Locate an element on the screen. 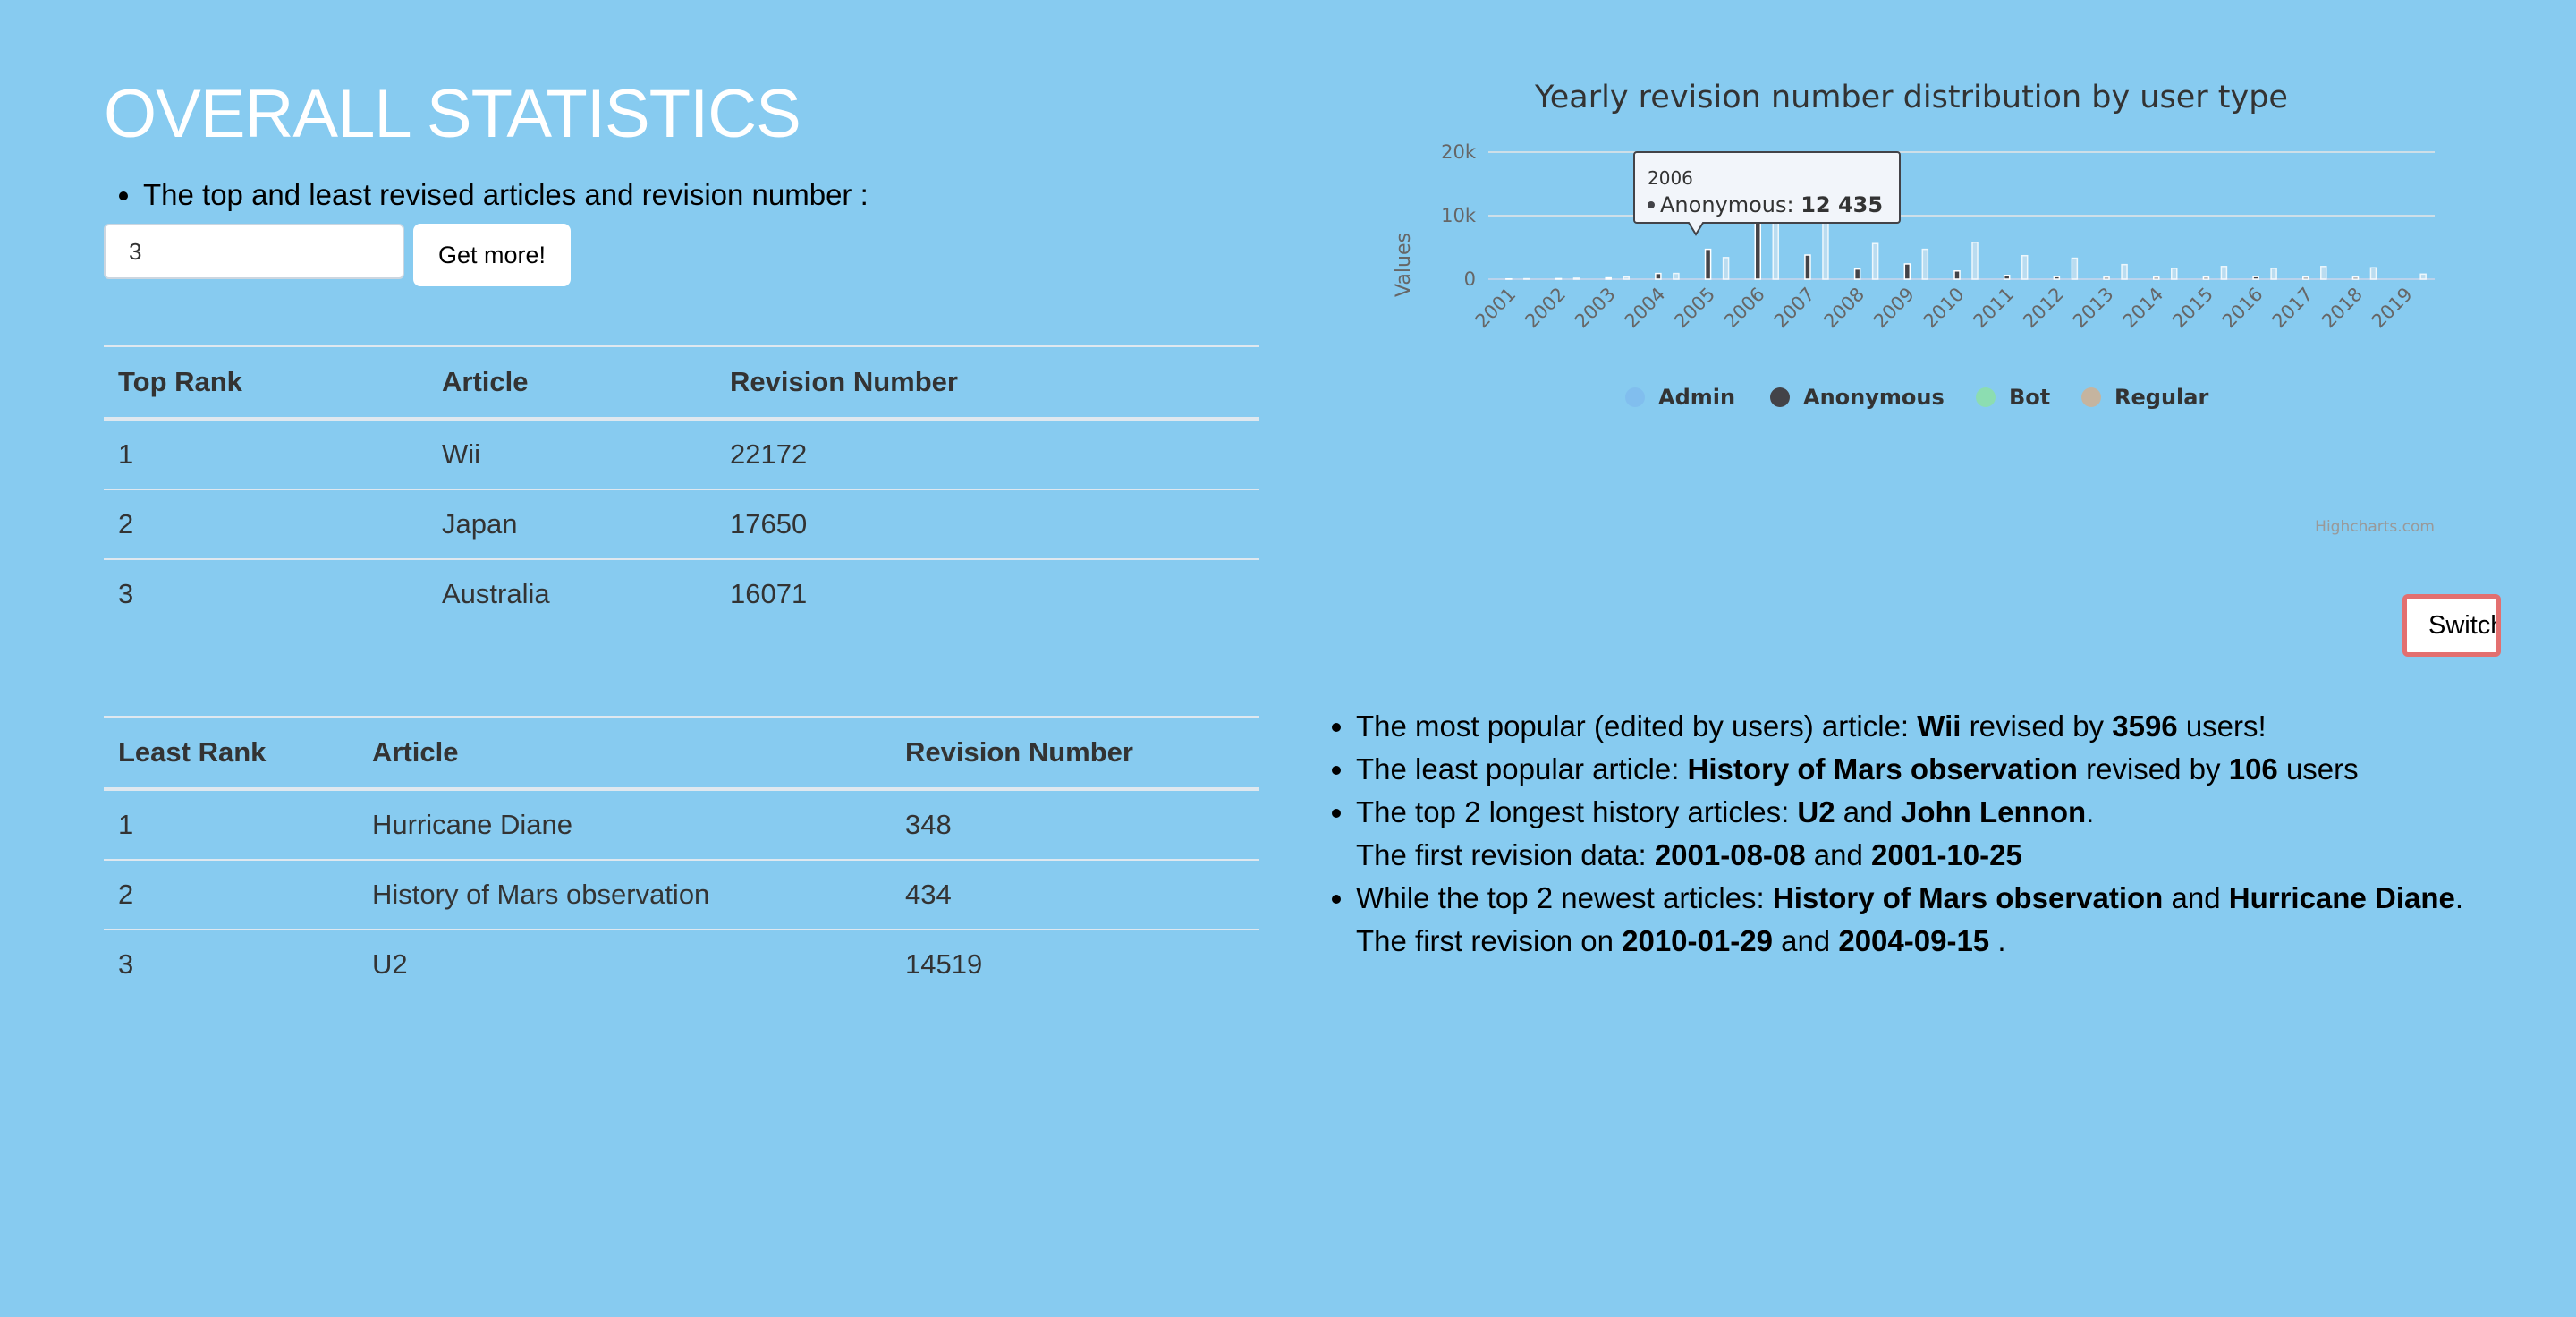 The height and width of the screenshot is (1317, 2576). article-cell: Hurricane Diane is located at coordinates (624, 824).